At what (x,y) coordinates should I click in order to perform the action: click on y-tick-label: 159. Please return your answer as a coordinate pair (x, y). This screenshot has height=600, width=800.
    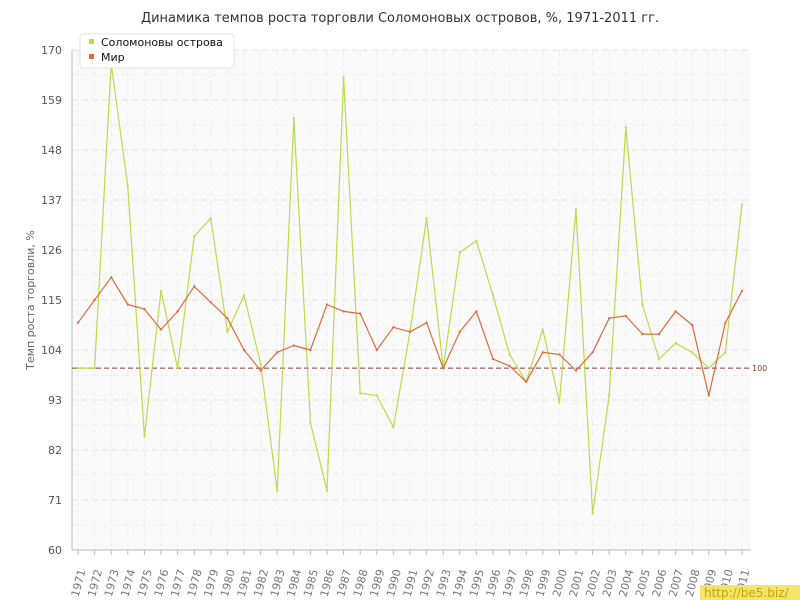
    Looking at the image, I should click on (51, 100).